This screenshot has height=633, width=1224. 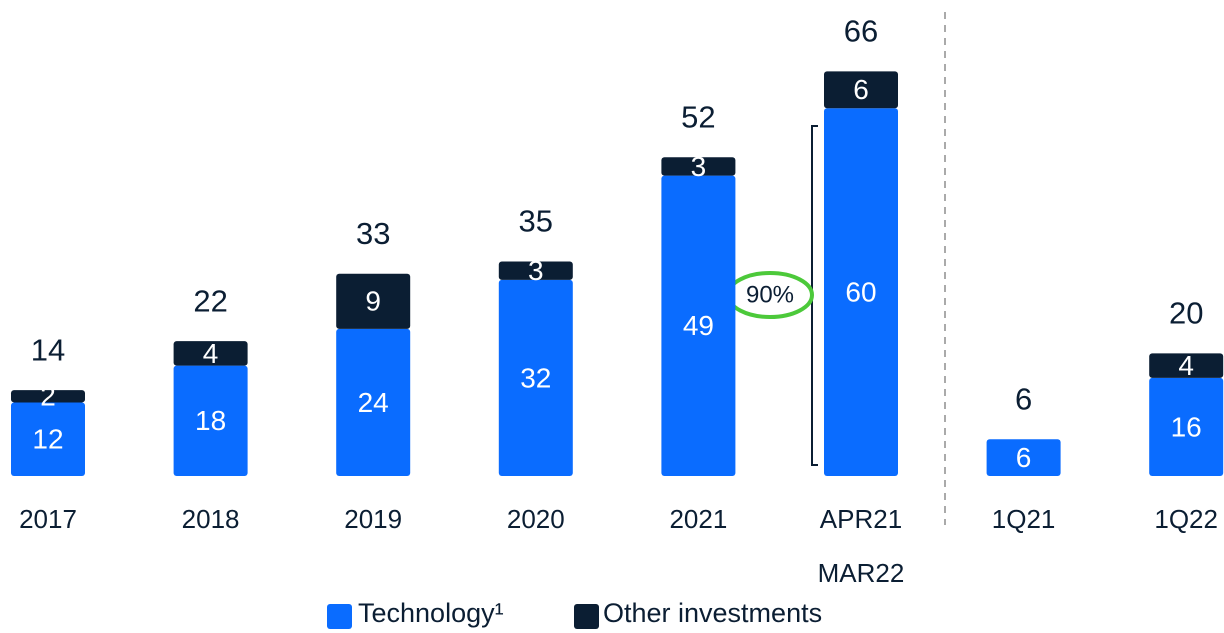 I want to click on total-label: 20, so click(x=1186, y=313).